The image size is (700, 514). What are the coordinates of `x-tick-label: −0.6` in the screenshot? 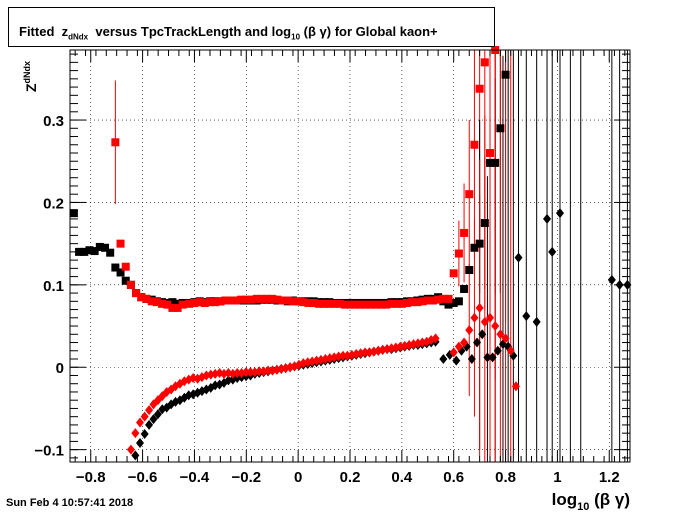 It's located at (143, 477).